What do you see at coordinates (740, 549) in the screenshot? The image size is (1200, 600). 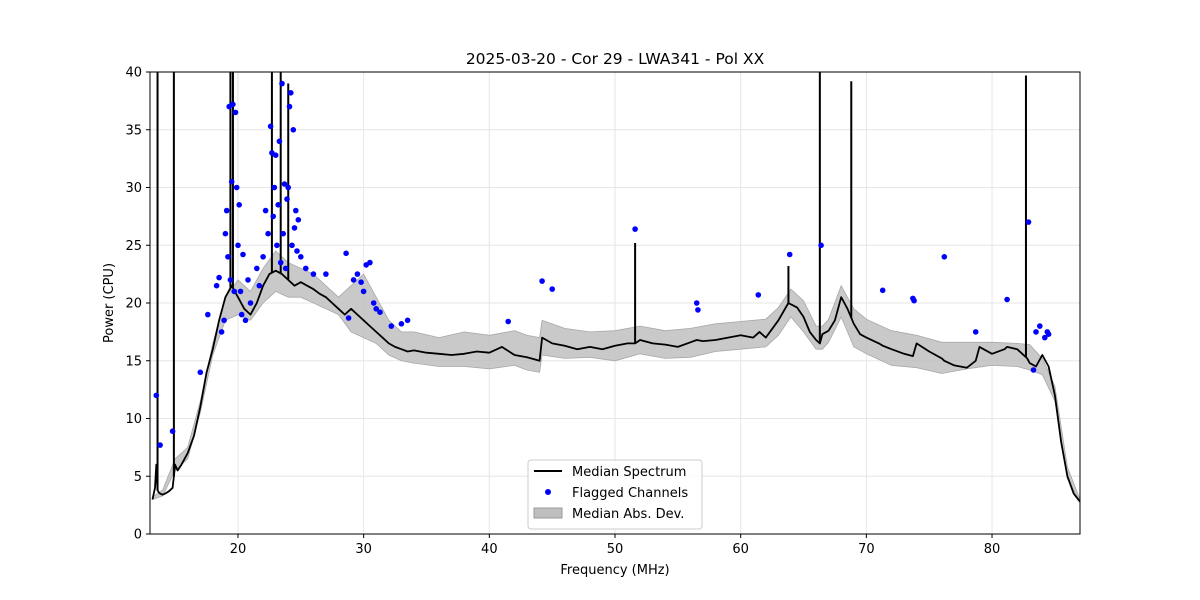 I see `x-tick-label: 60` at bounding box center [740, 549].